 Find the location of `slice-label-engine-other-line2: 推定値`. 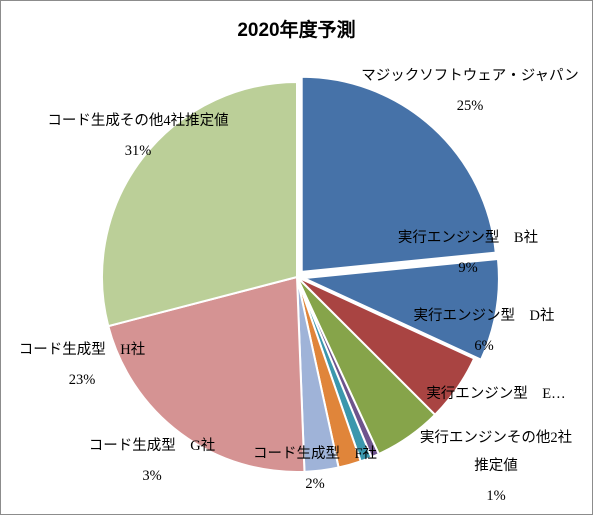

slice-label-engine-other-line2: 推定値 is located at coordinates (496, 465).